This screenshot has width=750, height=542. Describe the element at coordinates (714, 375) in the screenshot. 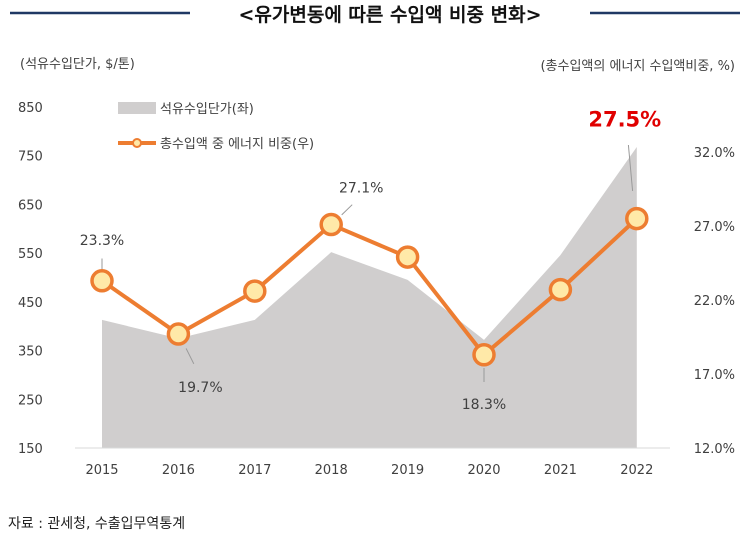

I see `y-right-tick: 17.0%` at that location.